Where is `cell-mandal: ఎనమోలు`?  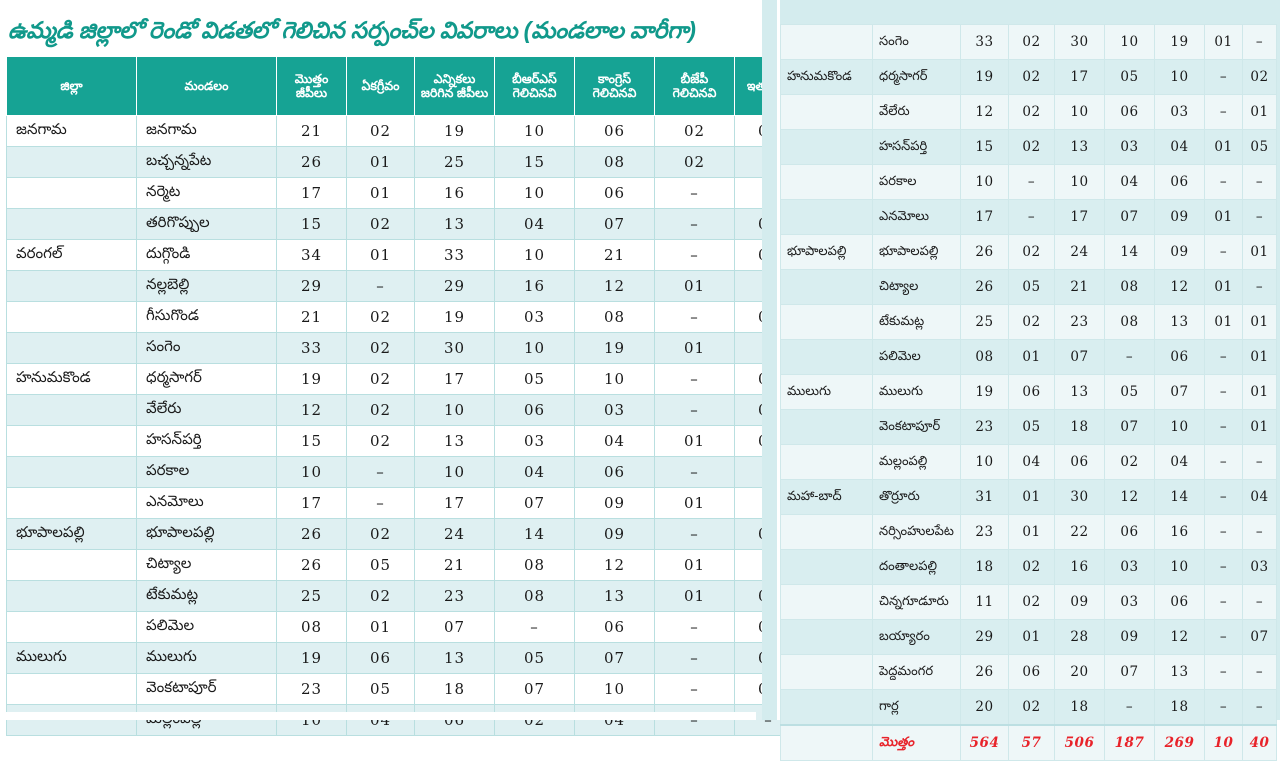 cell-mandal: ఎనమోలు is located at coordinates (916, 217).